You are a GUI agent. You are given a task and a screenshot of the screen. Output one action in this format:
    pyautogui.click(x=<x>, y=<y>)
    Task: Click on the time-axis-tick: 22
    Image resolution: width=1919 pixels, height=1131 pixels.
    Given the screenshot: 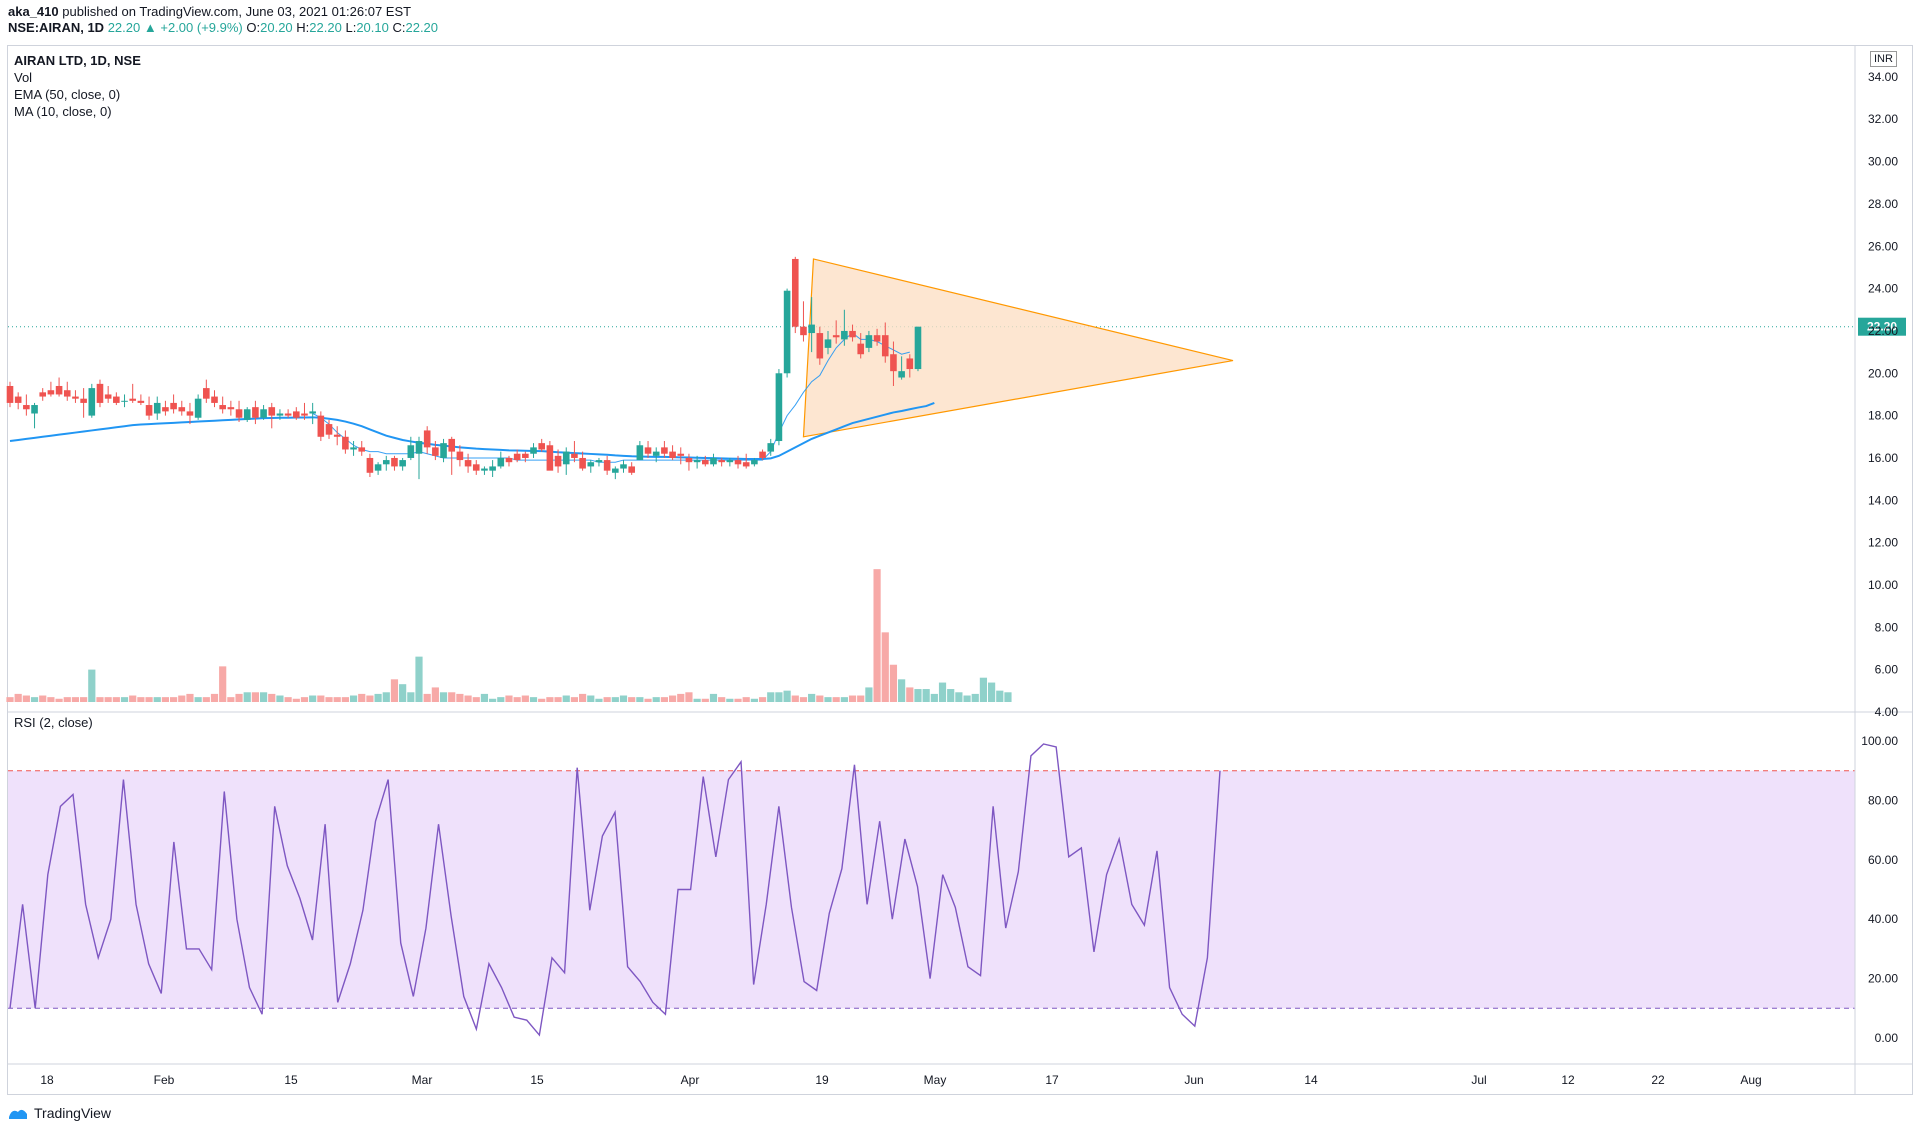 What is the action you would take?
    pyautogui.click(x=1658, y=1080)
    